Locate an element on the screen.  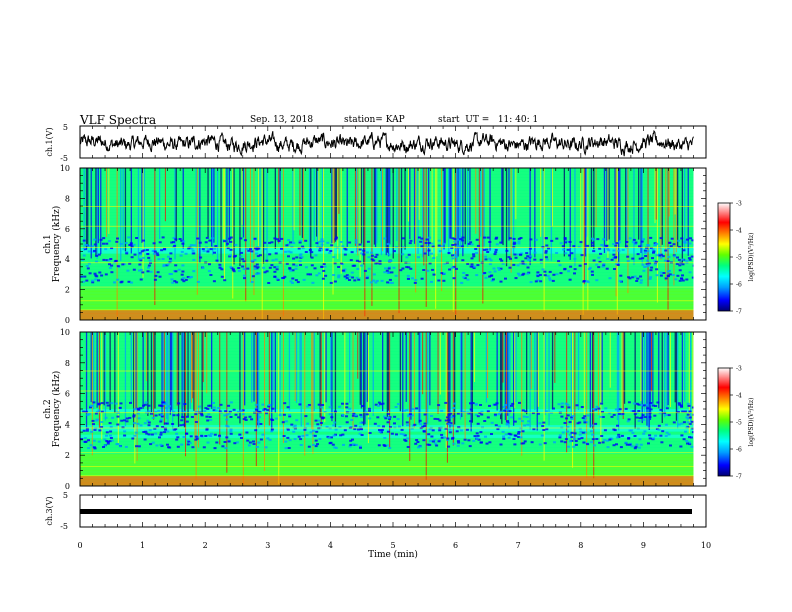
x-tick-label: 2 is located at coordinates (205, 545).